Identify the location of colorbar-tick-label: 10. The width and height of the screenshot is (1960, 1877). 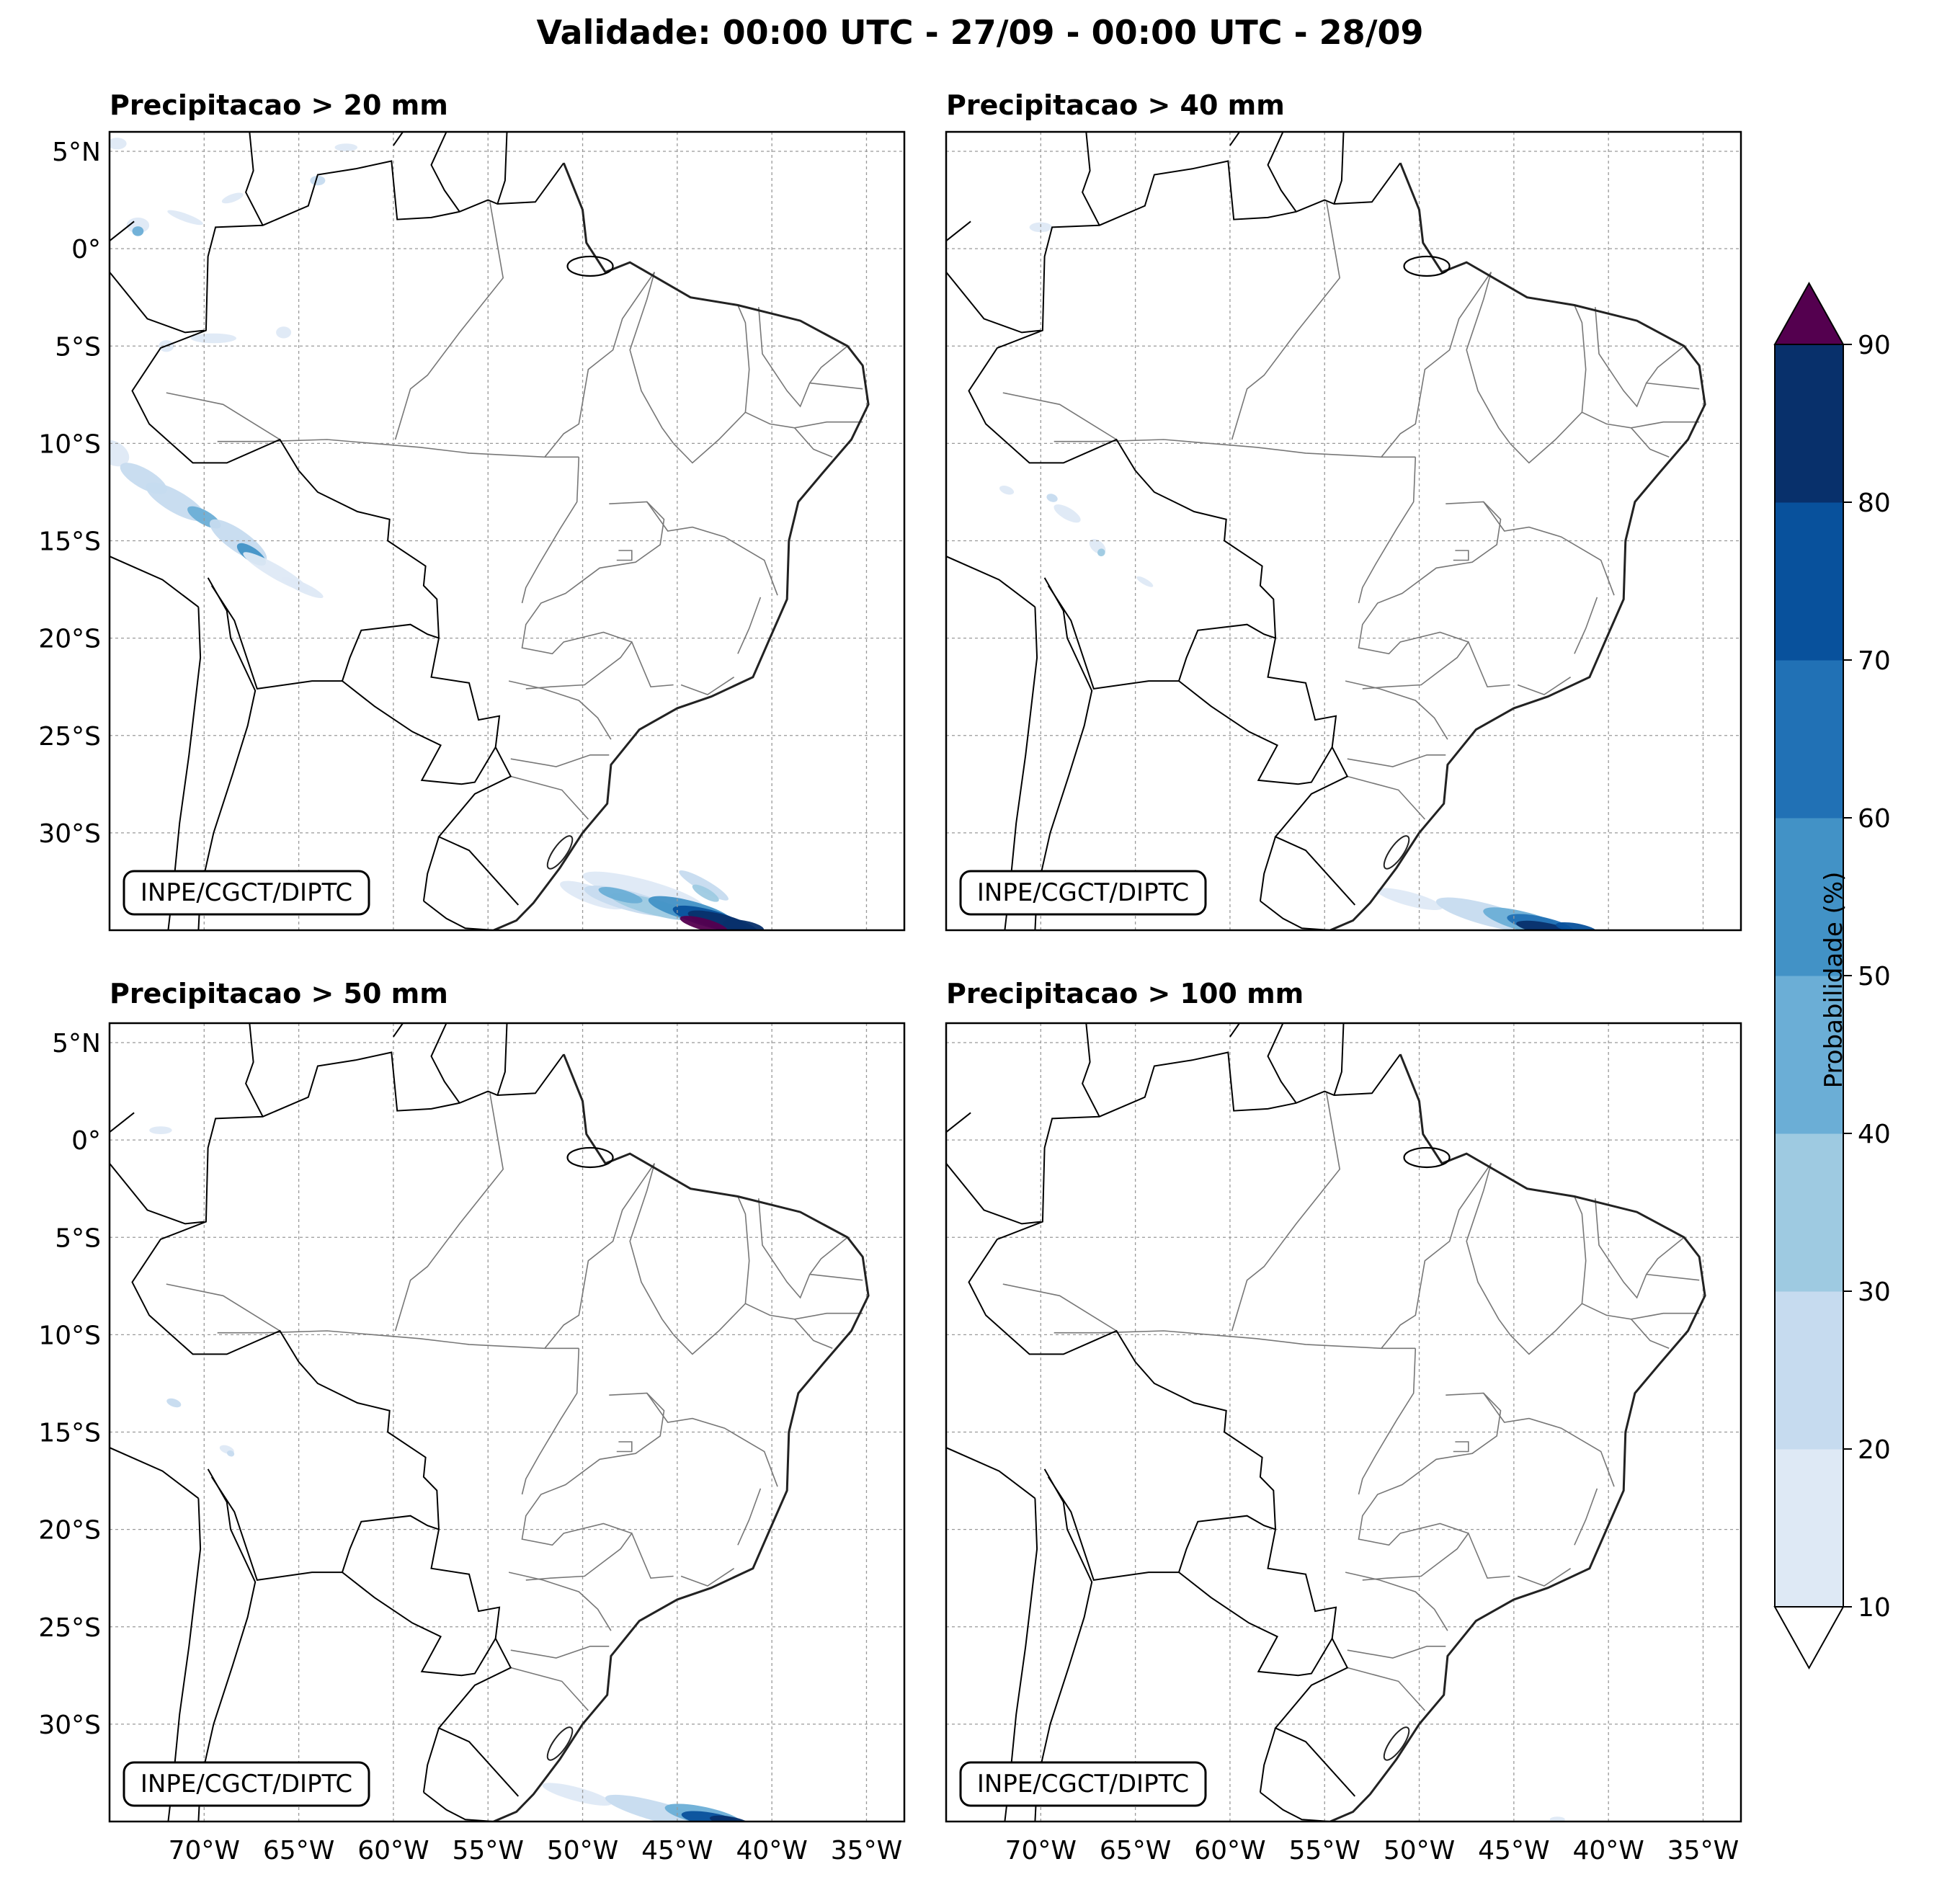
(1874, 1608).